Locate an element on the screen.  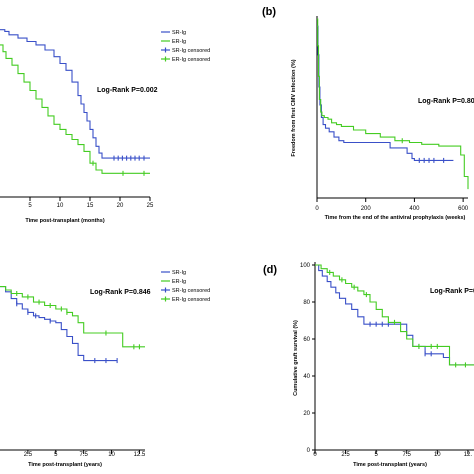
log-rank-annotation: Log-Rank P=0.805 is located at coordinates (446, 101).